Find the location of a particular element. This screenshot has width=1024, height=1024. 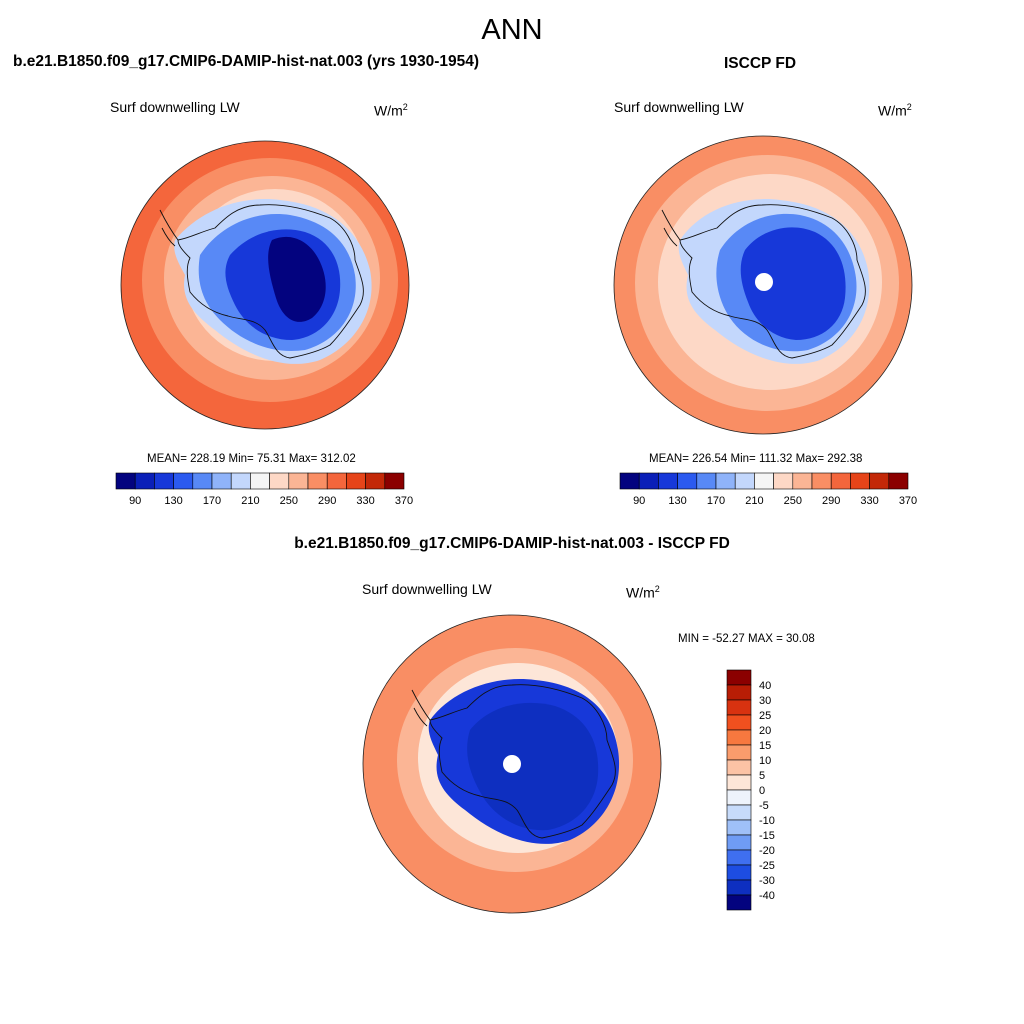

model-map-border is located at coordinates (265, 285).